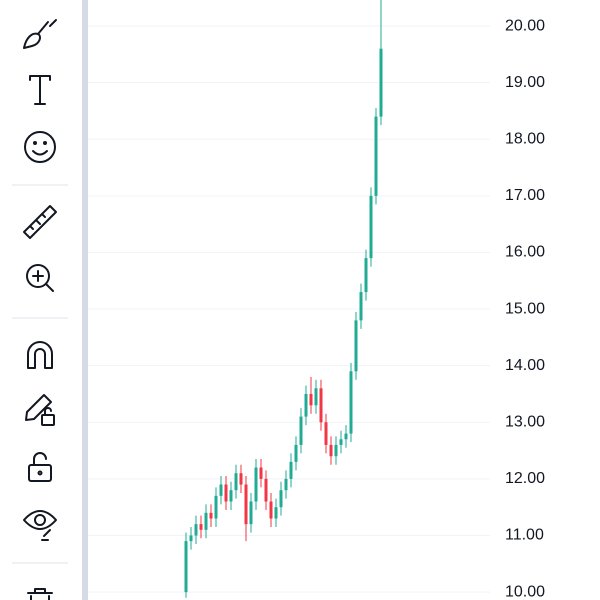  What do you see at coordinates (40, 525) in the screenshot?
I see `visibility-tool` at bounding box center [40, 525].